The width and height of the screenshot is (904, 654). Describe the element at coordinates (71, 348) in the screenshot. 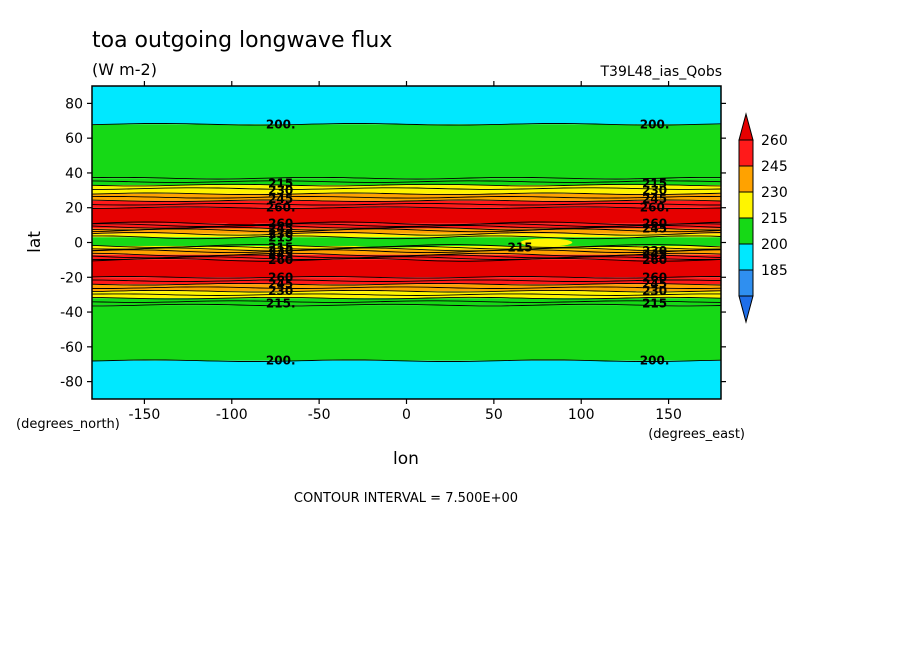

I see `y-tick-label: -60` at that location.